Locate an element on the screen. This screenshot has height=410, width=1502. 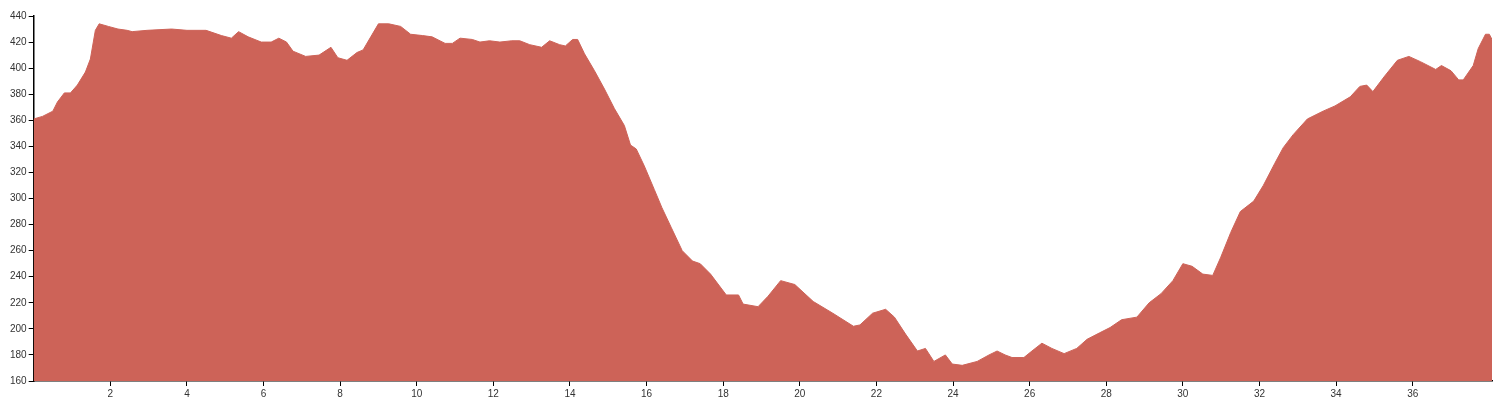
x-tick-label: 24 is located at coordinates (953, 393).